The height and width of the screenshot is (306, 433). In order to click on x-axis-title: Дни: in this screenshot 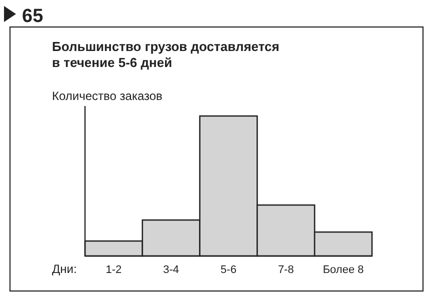, I will do `click(64, 269)`.